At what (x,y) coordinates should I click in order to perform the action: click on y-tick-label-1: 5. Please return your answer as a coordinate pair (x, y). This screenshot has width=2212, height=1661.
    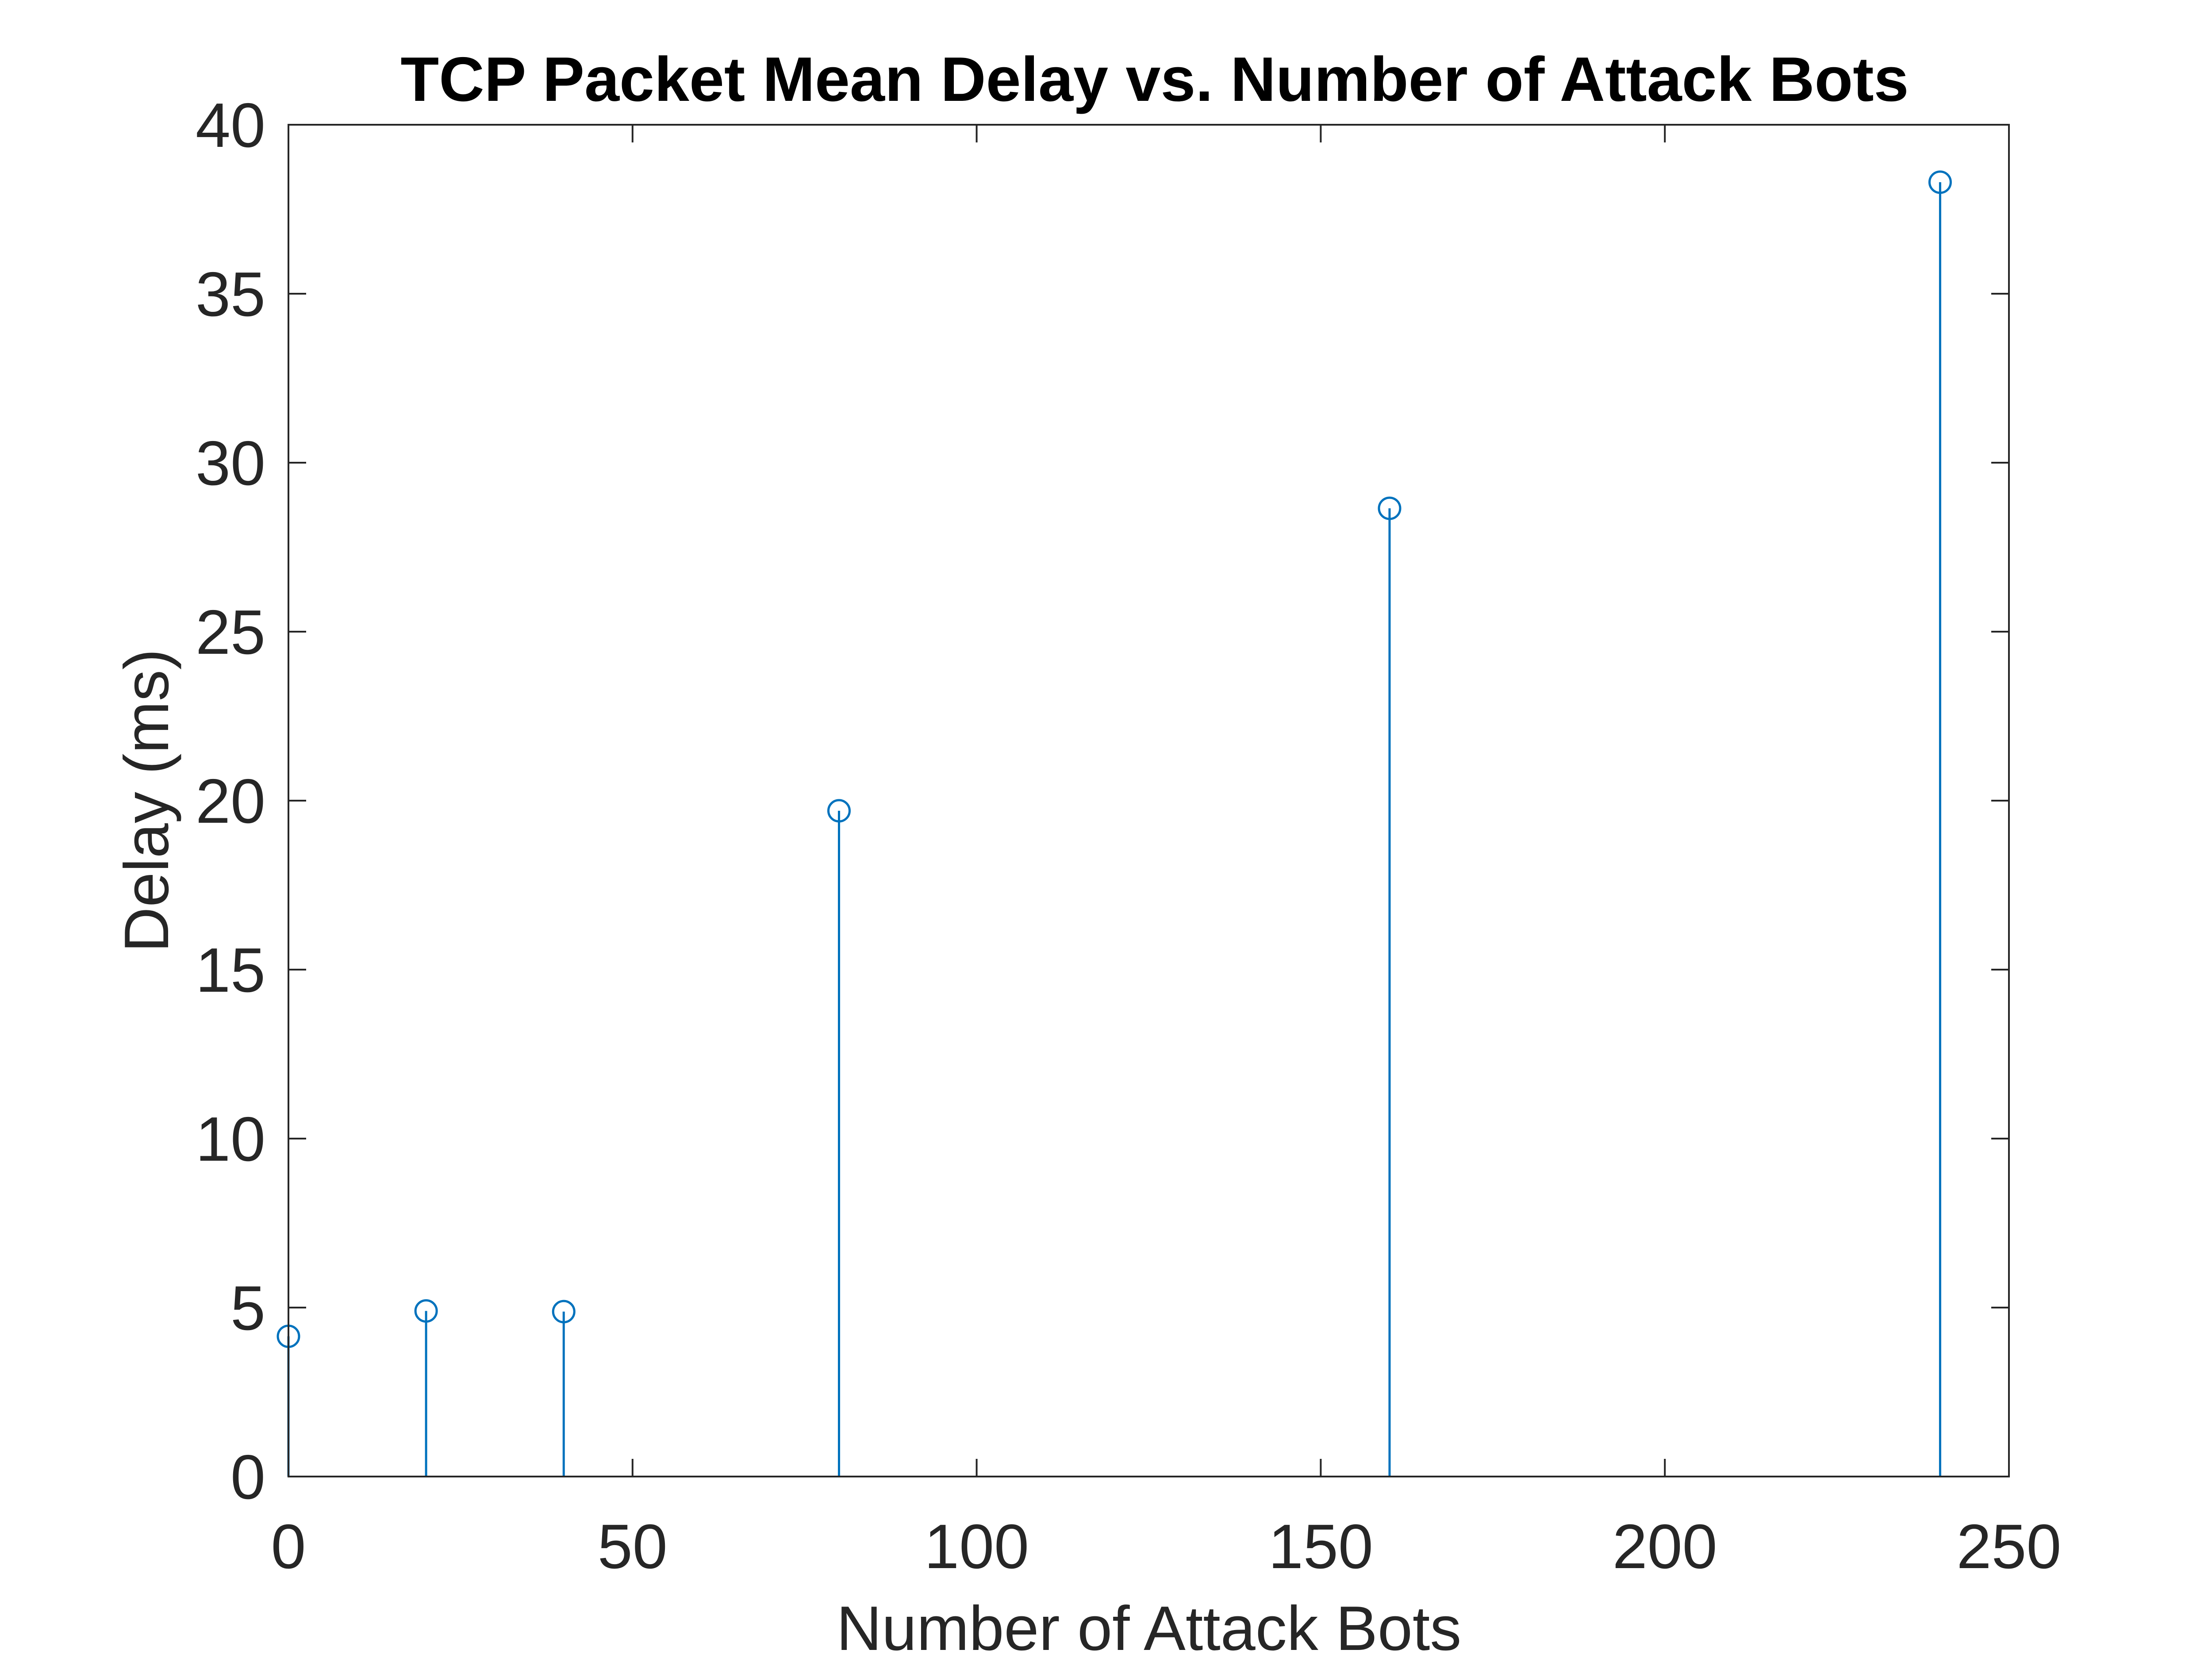
    Looking at the image, I should click on (248, 1308).